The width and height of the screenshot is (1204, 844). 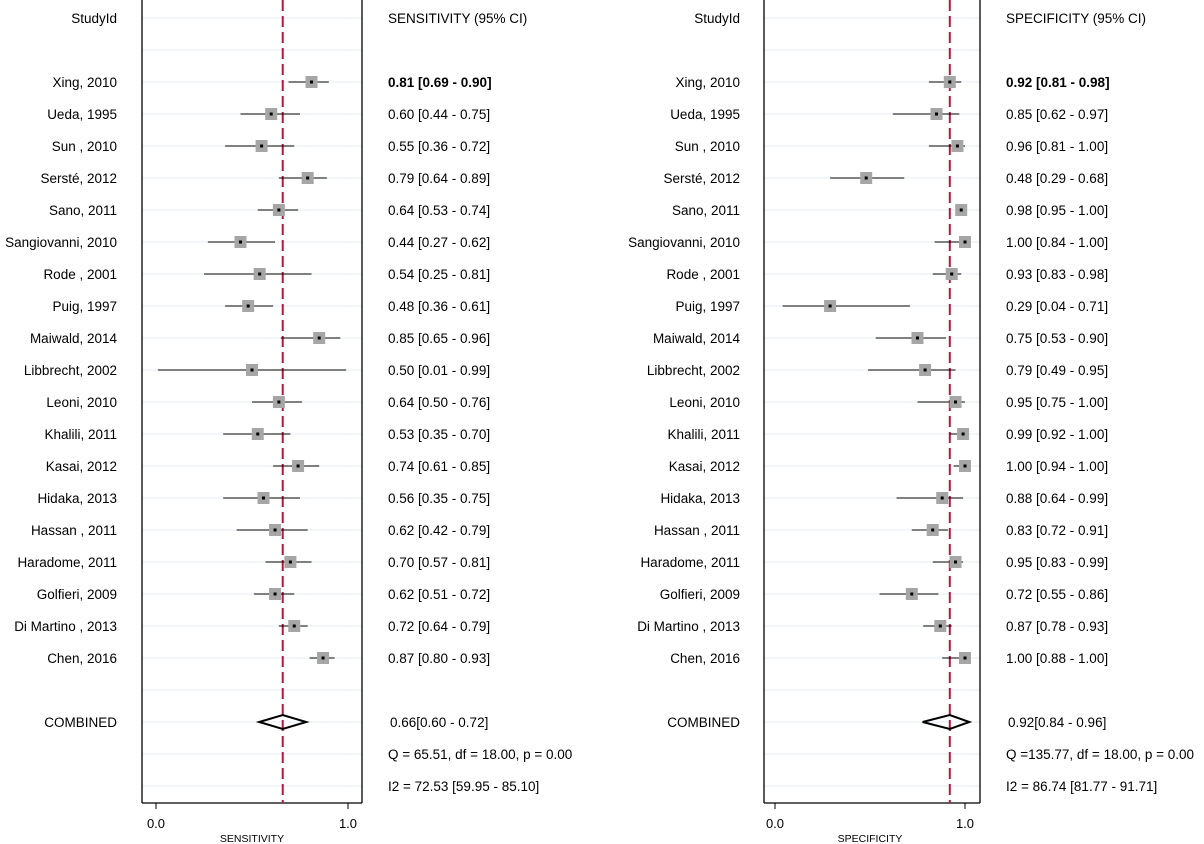 I want to click on study-ci-label: 0.54 [0.25 - 0.81], so click(x=439, y=274).